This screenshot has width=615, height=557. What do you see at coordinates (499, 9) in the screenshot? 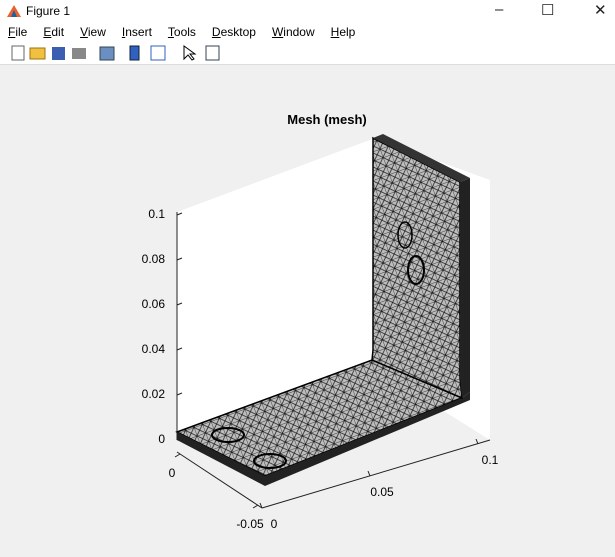
I see `minimize-button: –` at bounding box center [499, 9].